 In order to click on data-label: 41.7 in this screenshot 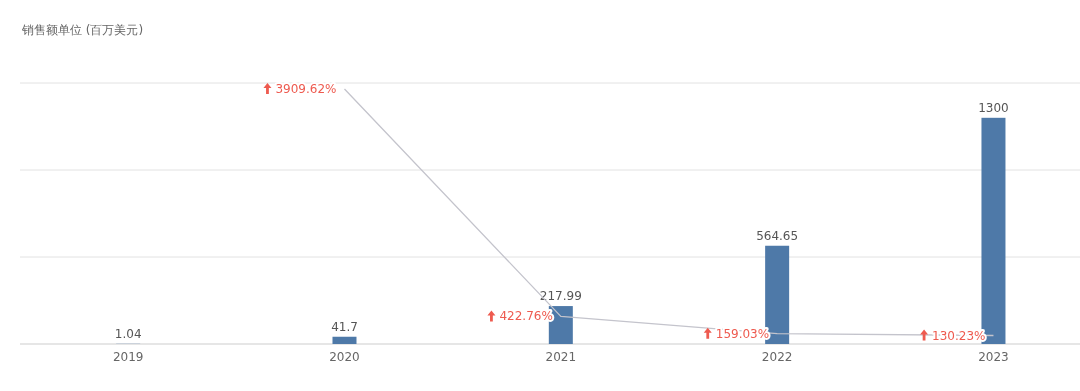, I will do `click(344, 326)`.